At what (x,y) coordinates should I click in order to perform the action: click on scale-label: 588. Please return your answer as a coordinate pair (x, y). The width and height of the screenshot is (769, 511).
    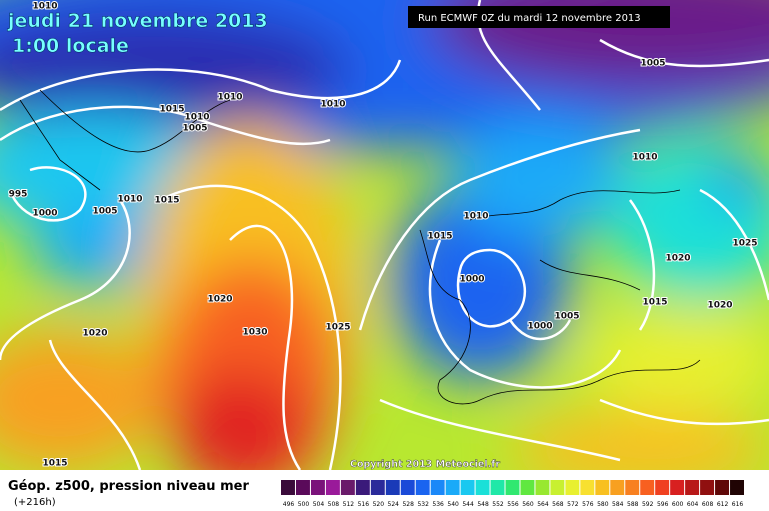
    Looking at the image, I should click on (633, 504).